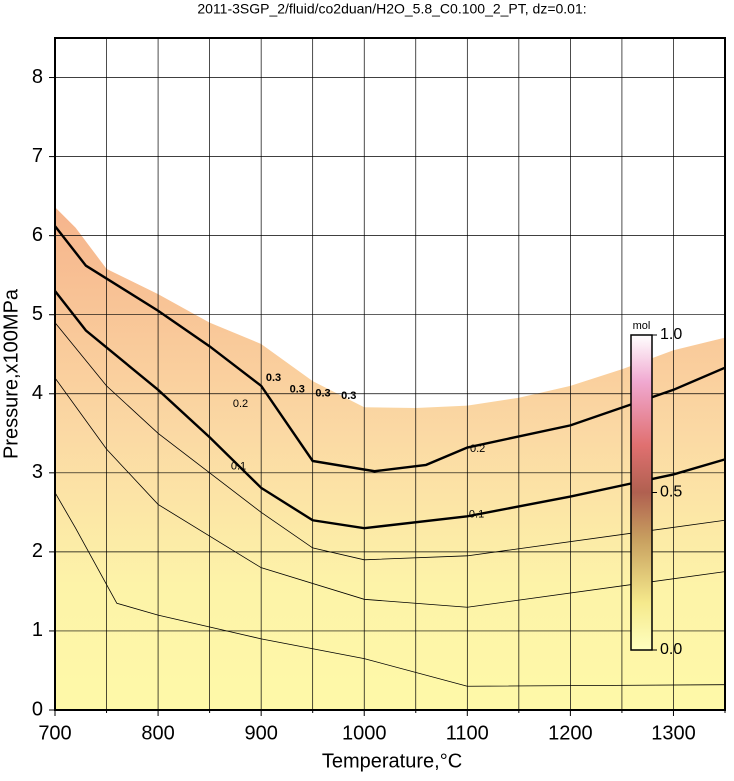 Image resolution: width=734 pixels, height=781 pixels. I want to click on y-tick-label: 1, so click(37, 630).